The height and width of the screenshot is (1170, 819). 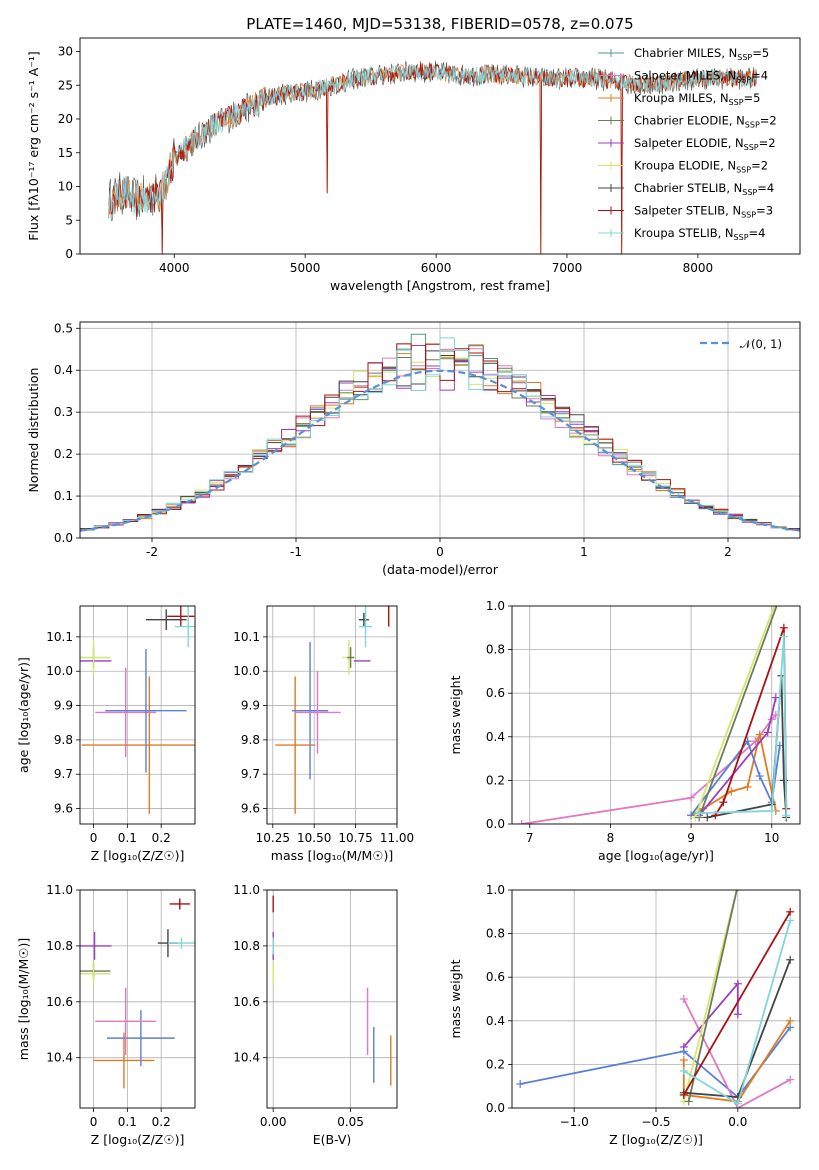 I want to click on y-tick-label: 0.0, so click(x=495, y=1108).